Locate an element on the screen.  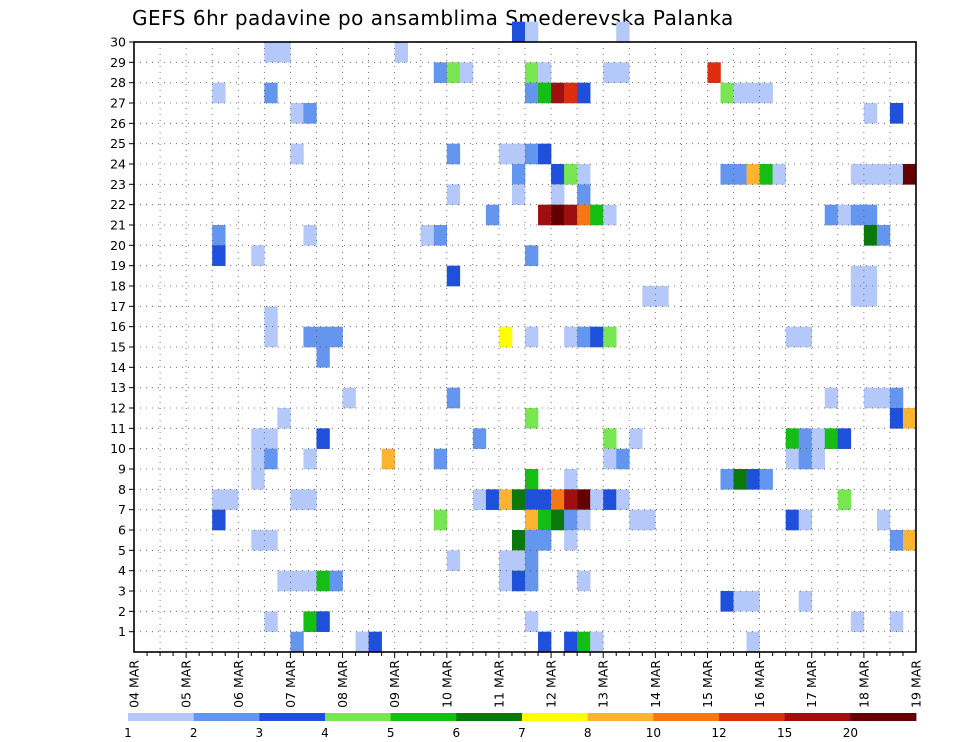
y-tick-label: 27 is located at coordinates (118, 103).